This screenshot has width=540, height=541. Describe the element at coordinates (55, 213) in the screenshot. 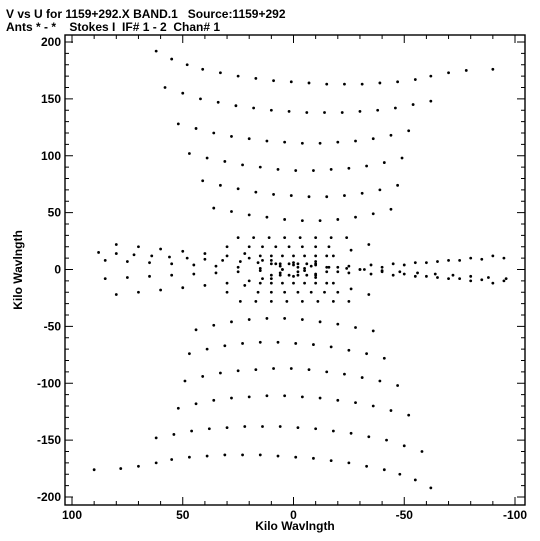

I see `y-tick-label: 50` at that location.